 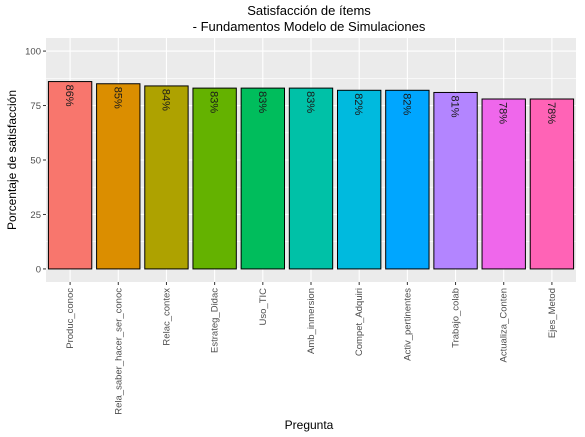 I want to click on y-axis-title: Porcentaje de satisfacción, so click(x=12, y=160).